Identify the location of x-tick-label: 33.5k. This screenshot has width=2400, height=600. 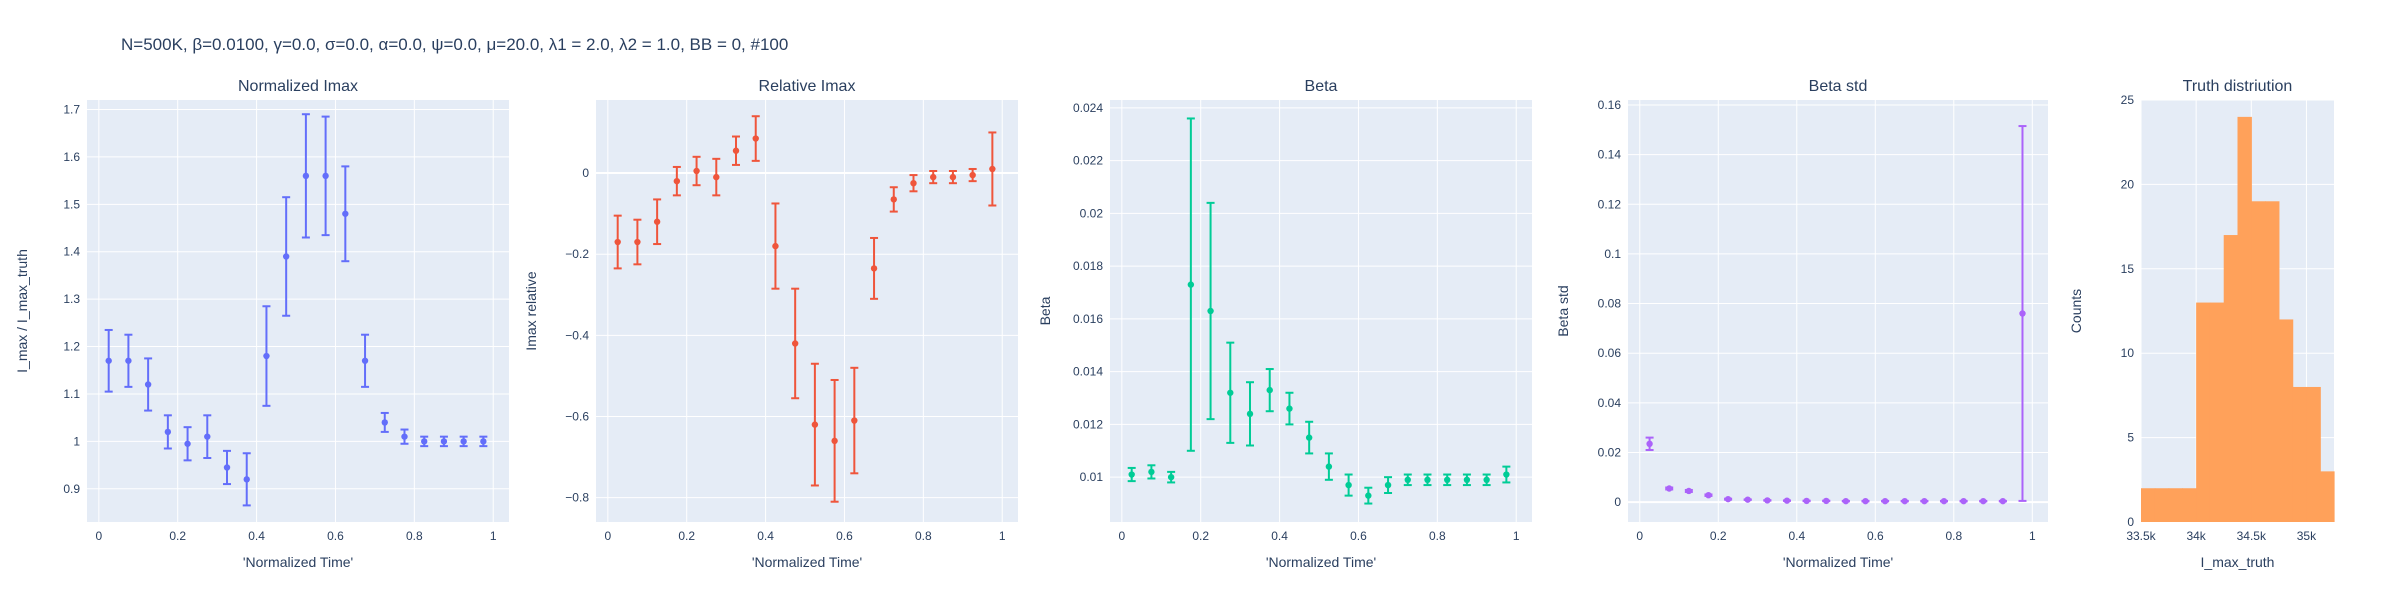
(2141, 536).